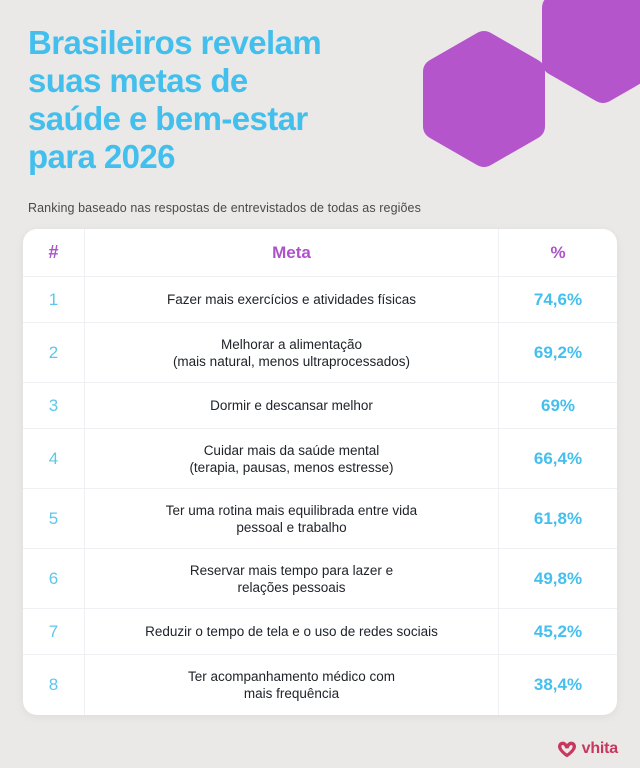 The width and height of the screenshot is (640, 768). What do you see at coordinates (591, 51) in the screenshot?
I see `hexagon-shape-top-right` at bounding box center [591, 51].